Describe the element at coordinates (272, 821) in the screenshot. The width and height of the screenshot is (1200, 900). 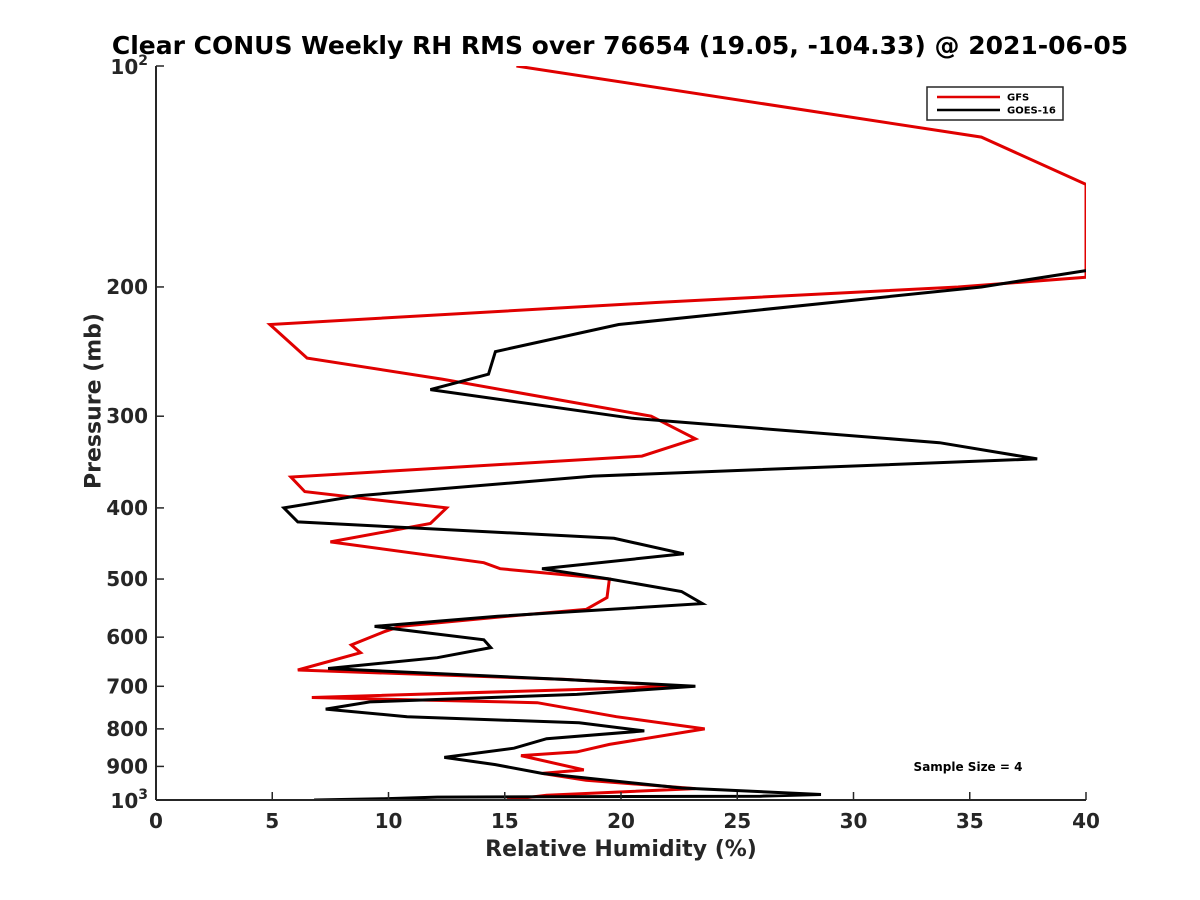
I see `x-tick-label: 5` at that location.